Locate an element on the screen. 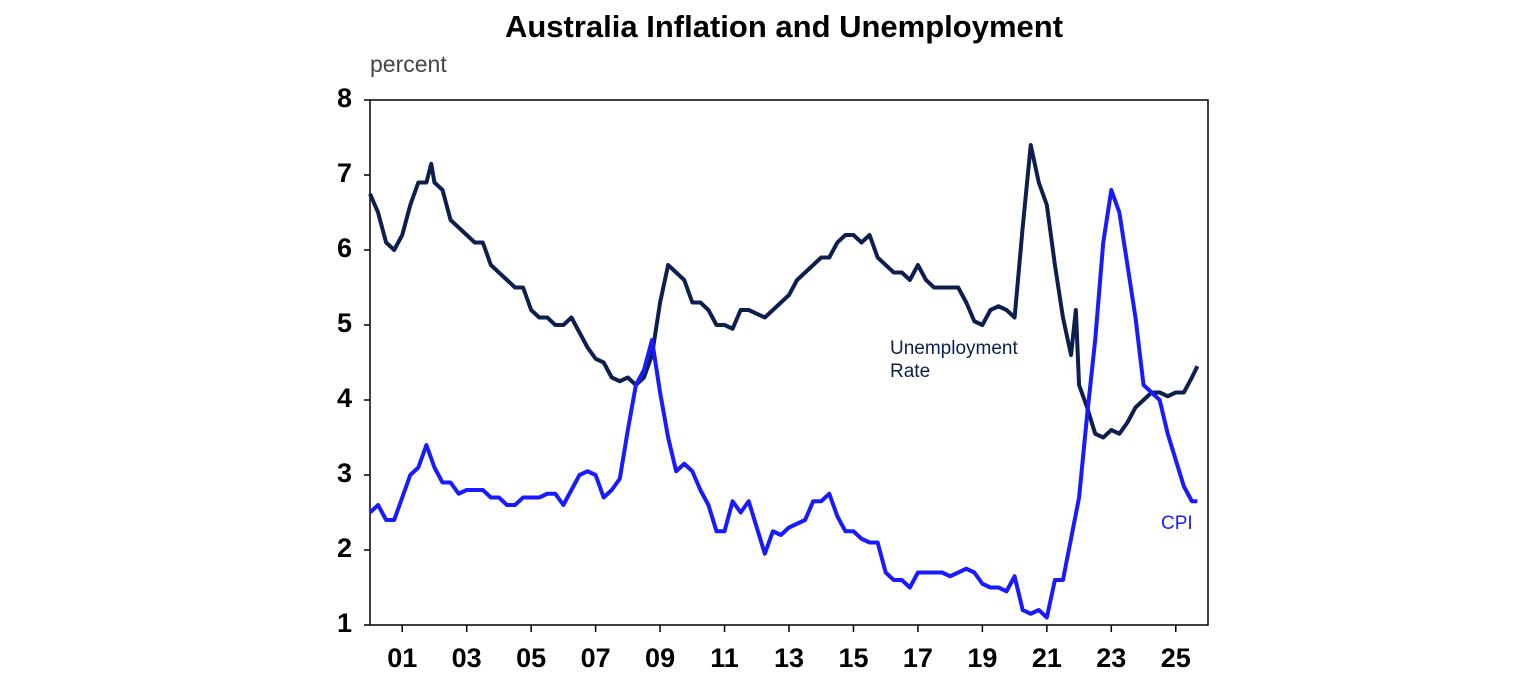 The height and width of the screenshot is (680, 1536). x-tick-label: 05 is located at coordinates (531, 658).